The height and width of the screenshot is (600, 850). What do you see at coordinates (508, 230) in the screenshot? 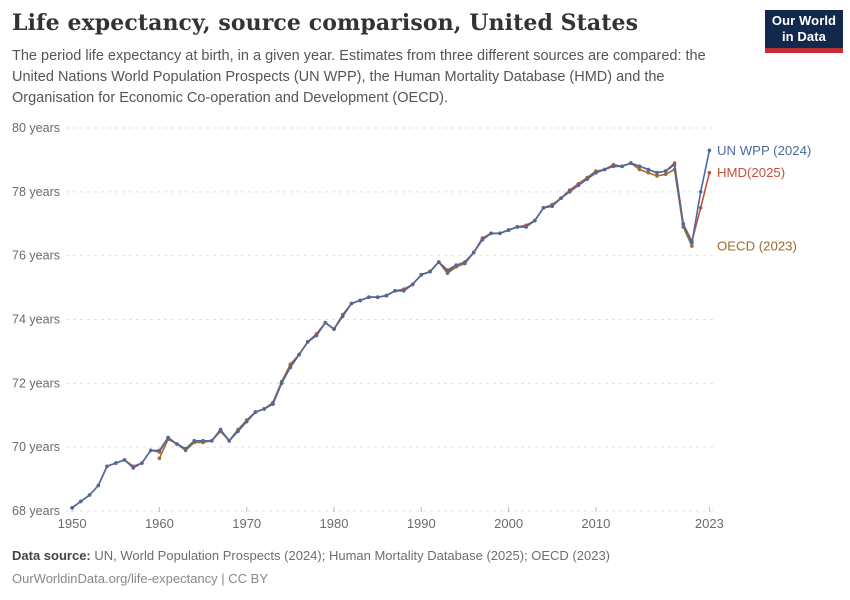
I see `series-point-un-wpp-2000` at bounding box center [508, 230].